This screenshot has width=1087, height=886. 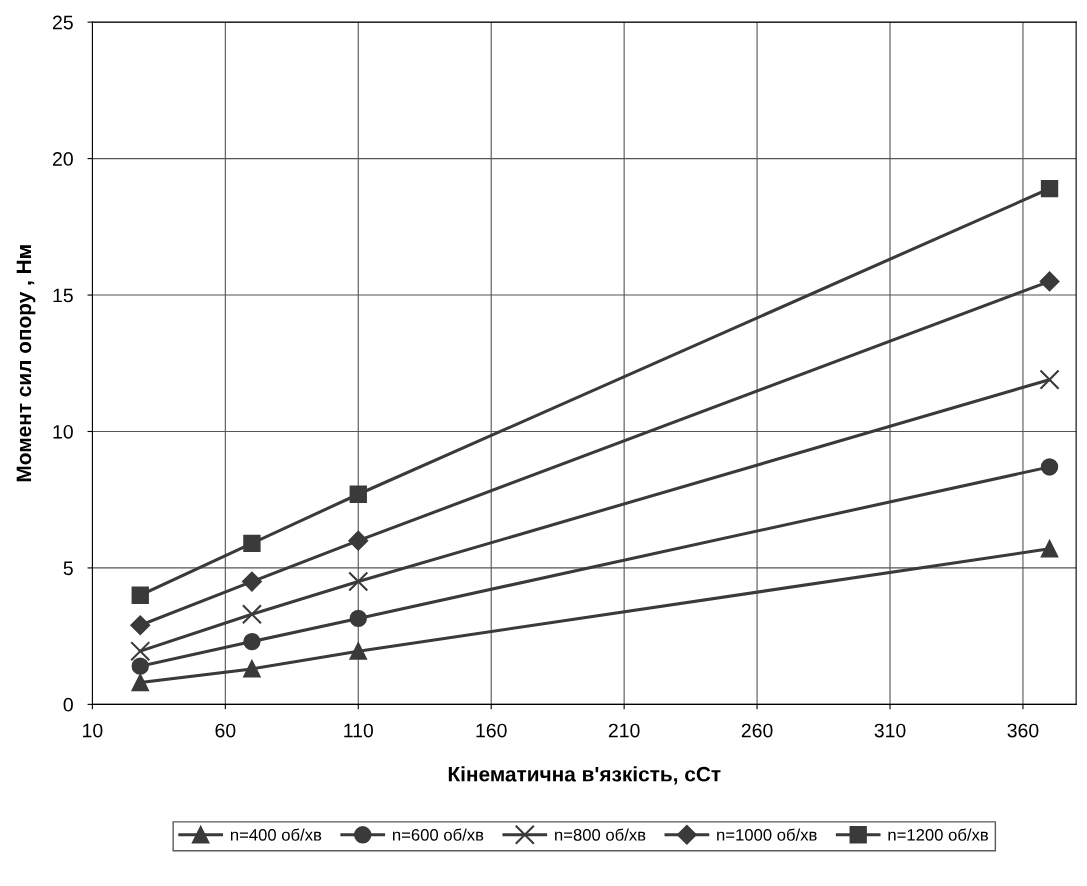 I want to click on x-tick-label: 310, so click(x=890, y=730).